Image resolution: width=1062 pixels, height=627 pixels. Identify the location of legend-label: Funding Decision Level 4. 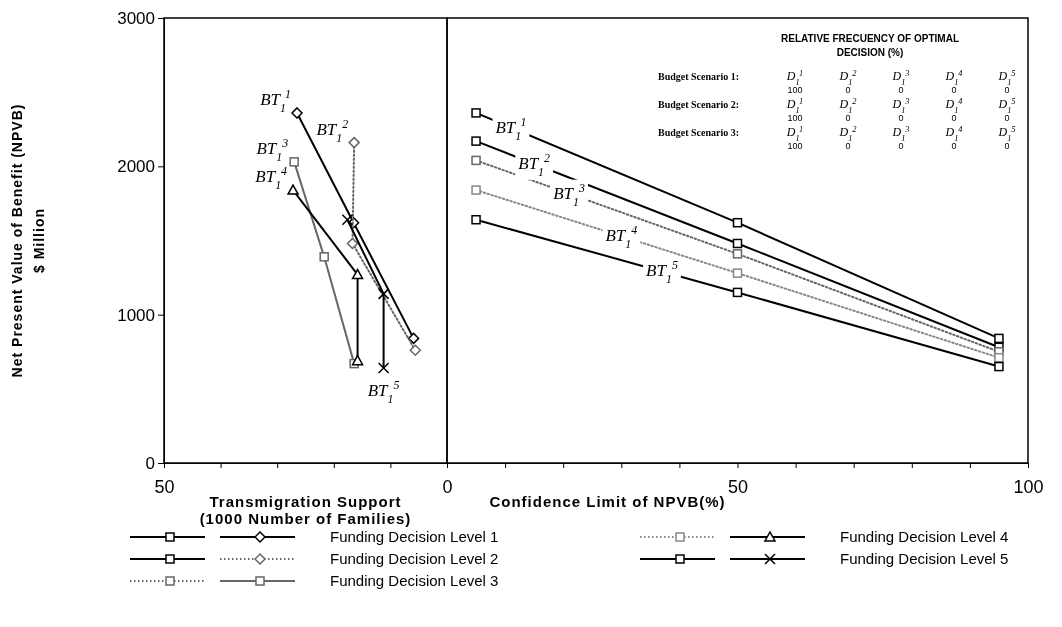
(924, 536).